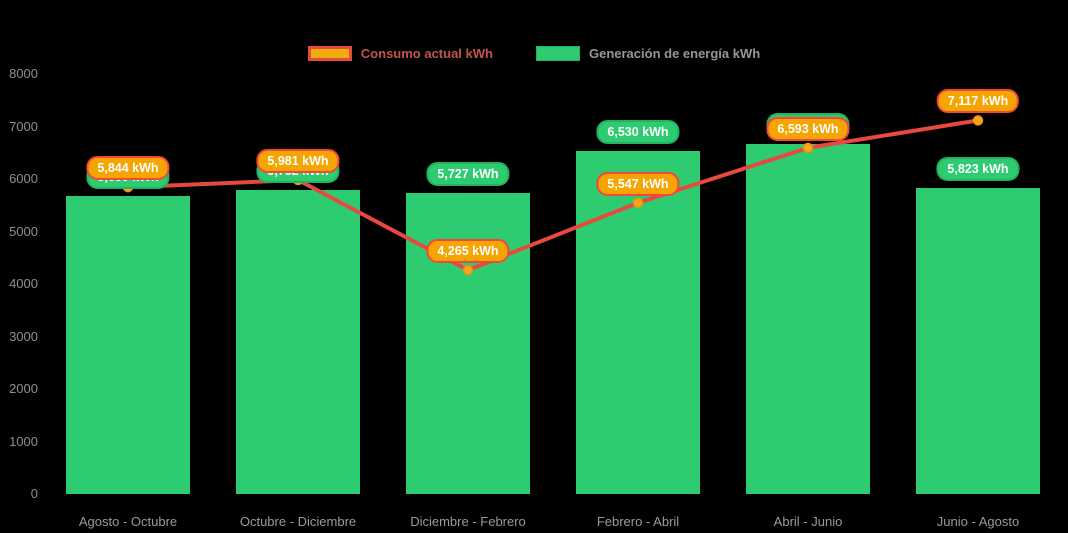 The width and height of the screenshot is (1068, 533). What do you see at coordinates (808, 318) in the screenshot?
I see `bar-abril-junio` at bounding box center [808, 318].